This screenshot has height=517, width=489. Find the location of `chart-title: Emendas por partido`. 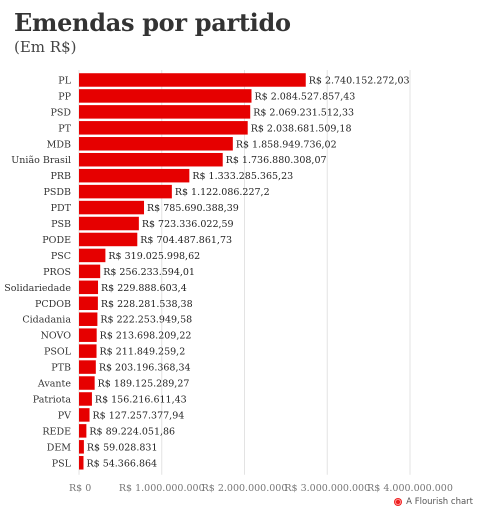

chart-title: Emendas por partido is located at coordinates (152, 22).